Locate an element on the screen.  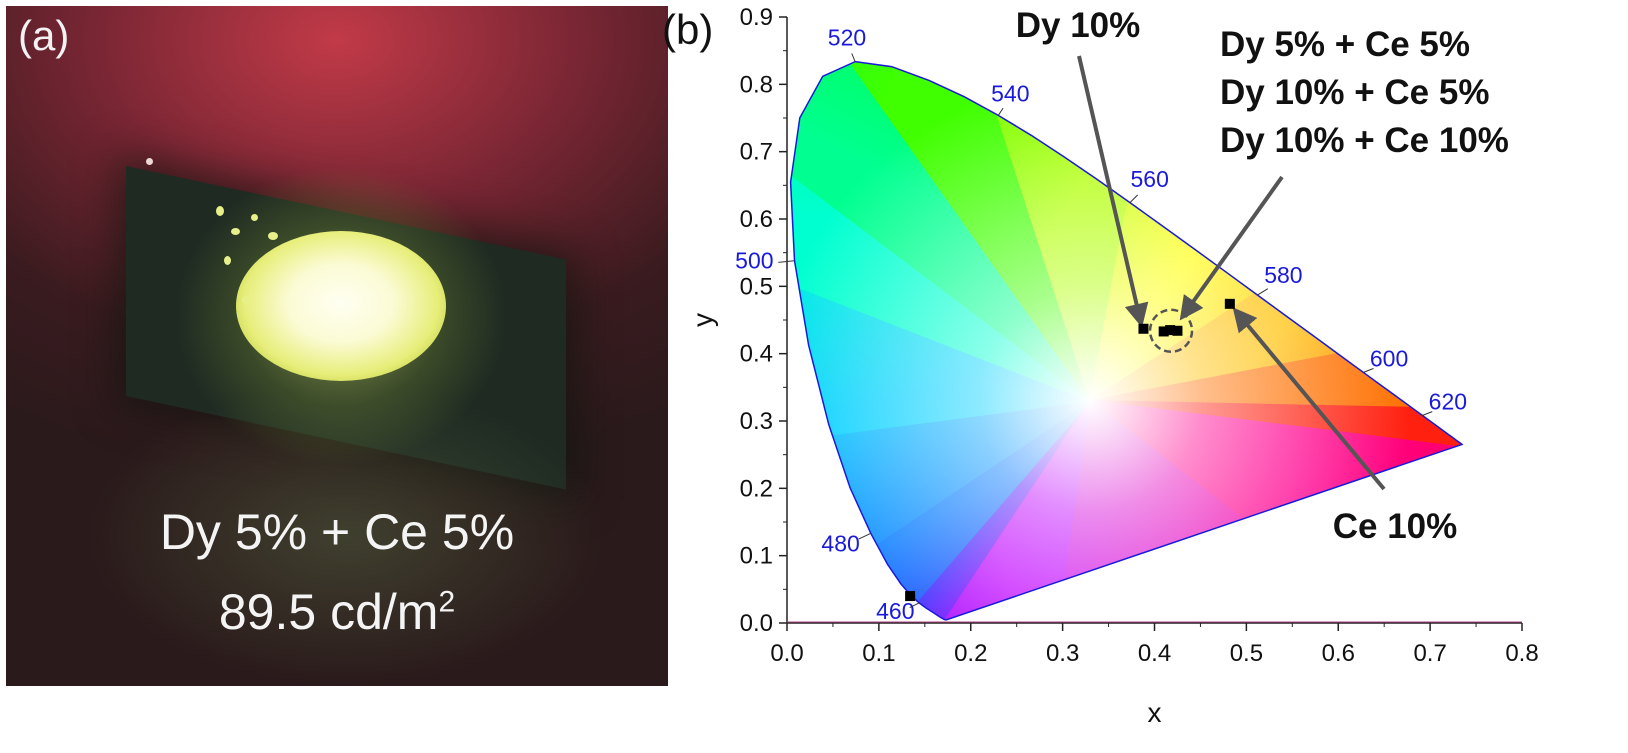
y-tick-label: 0.5 is located at coordinates (756, 286).